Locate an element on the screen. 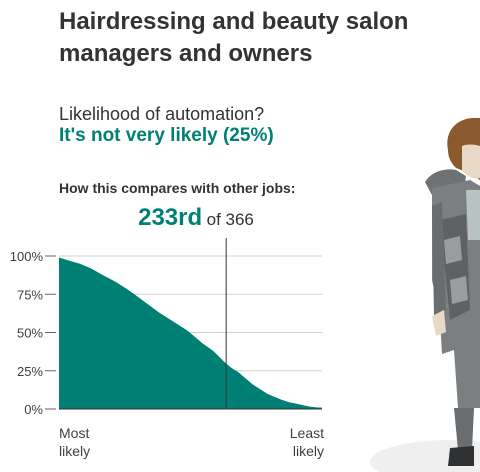 The image size is (480, 472). rank-value: 233rd is located at coordinates (170, 217).